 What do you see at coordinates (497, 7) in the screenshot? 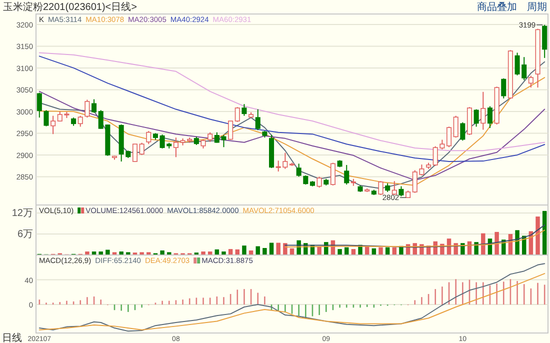
I see `text: 商品叠加` at bounding box center [497, 7].